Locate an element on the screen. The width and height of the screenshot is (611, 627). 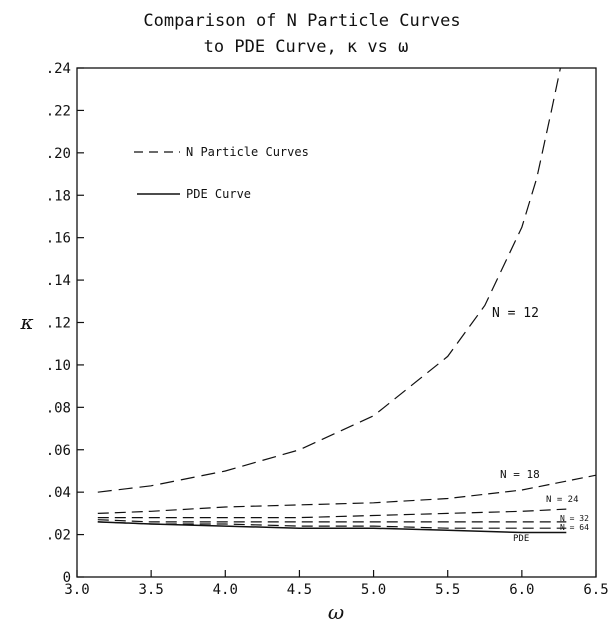
curve-label: PDE is located at coordinates (521, 539).